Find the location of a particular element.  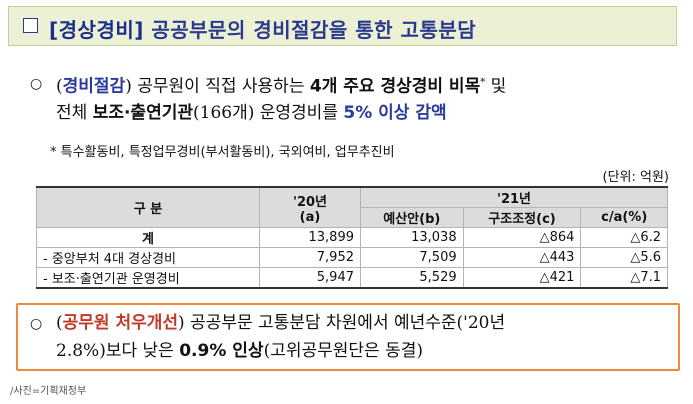

unit-label: (단위: 억원) is located at coordinates (636, 177).